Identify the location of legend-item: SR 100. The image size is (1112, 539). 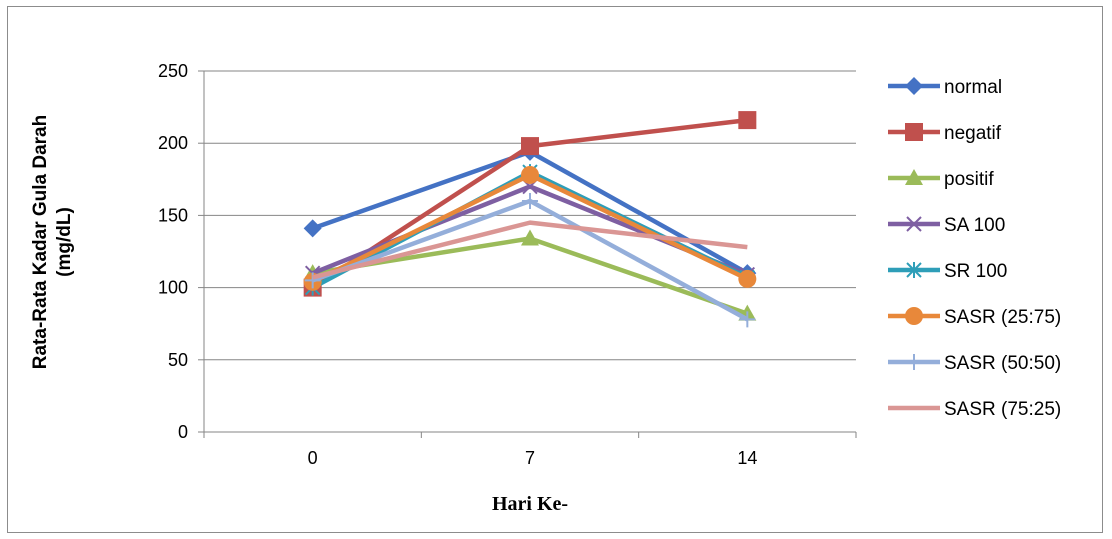
(947, 271).